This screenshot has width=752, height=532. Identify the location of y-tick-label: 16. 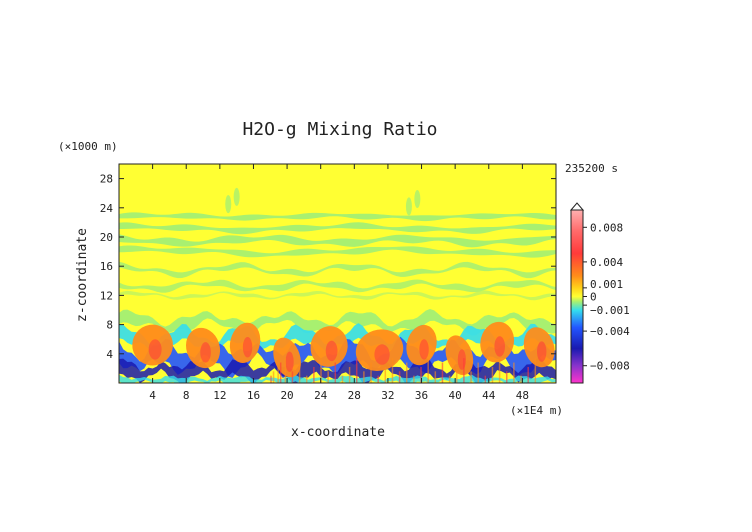
(106, 266).